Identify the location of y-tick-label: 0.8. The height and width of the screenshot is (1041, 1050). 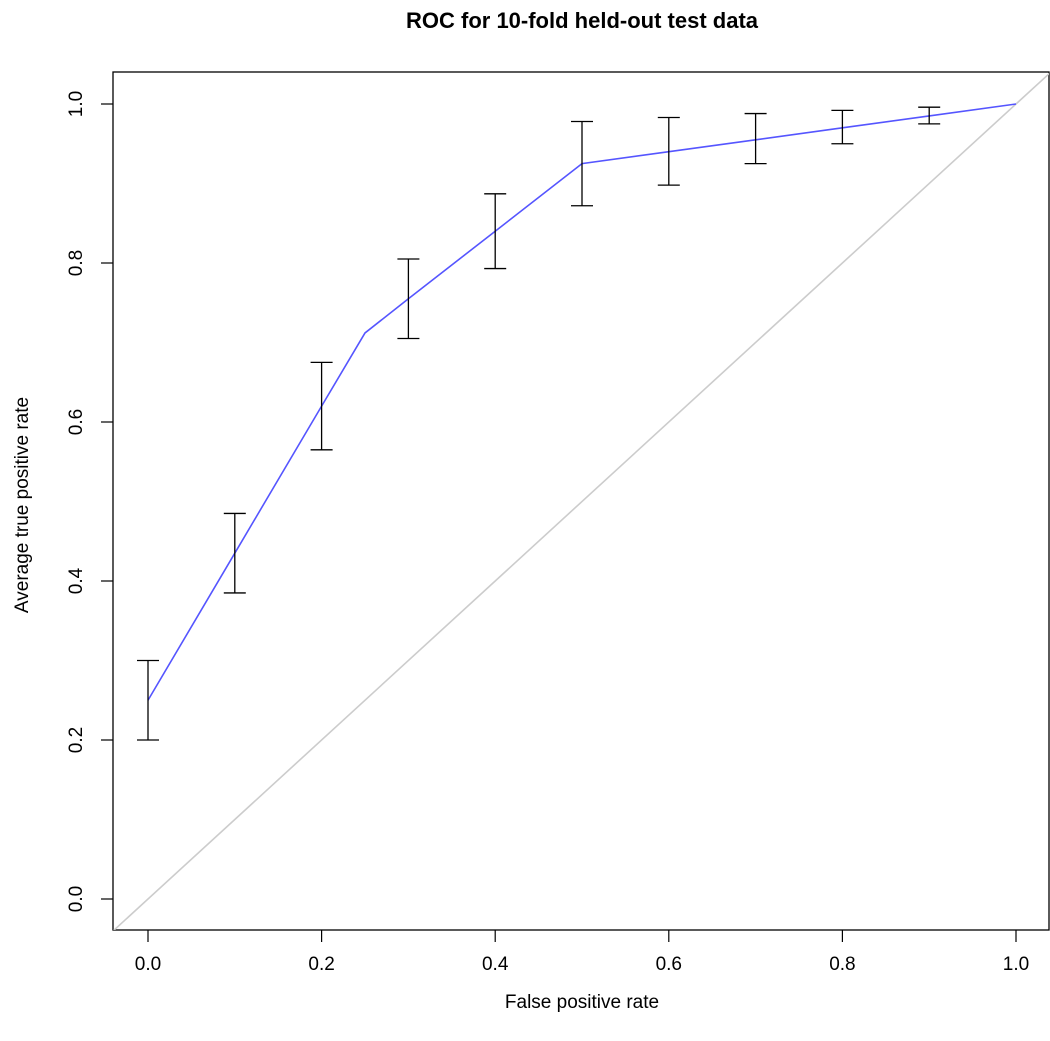
(76, 263).